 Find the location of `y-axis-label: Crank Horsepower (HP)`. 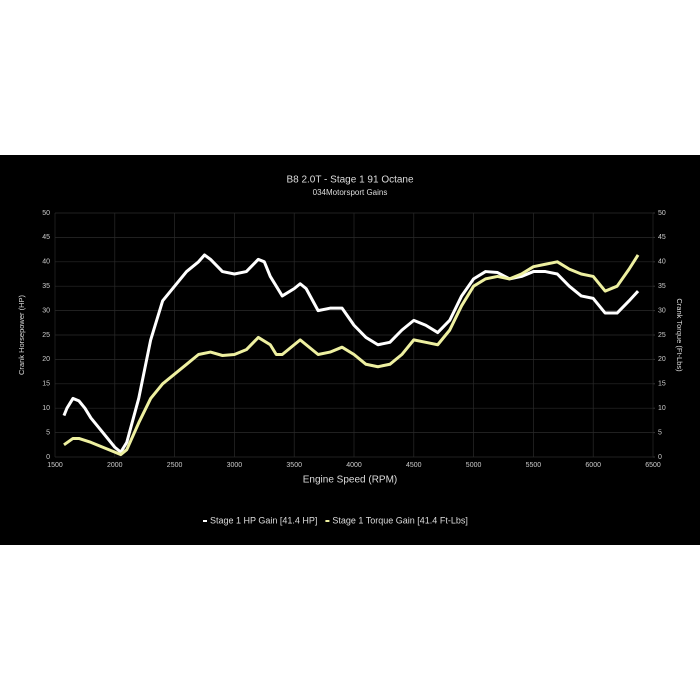

y-axis-label: Crank Horsepower (HP) is located at coordinates (21, 334).